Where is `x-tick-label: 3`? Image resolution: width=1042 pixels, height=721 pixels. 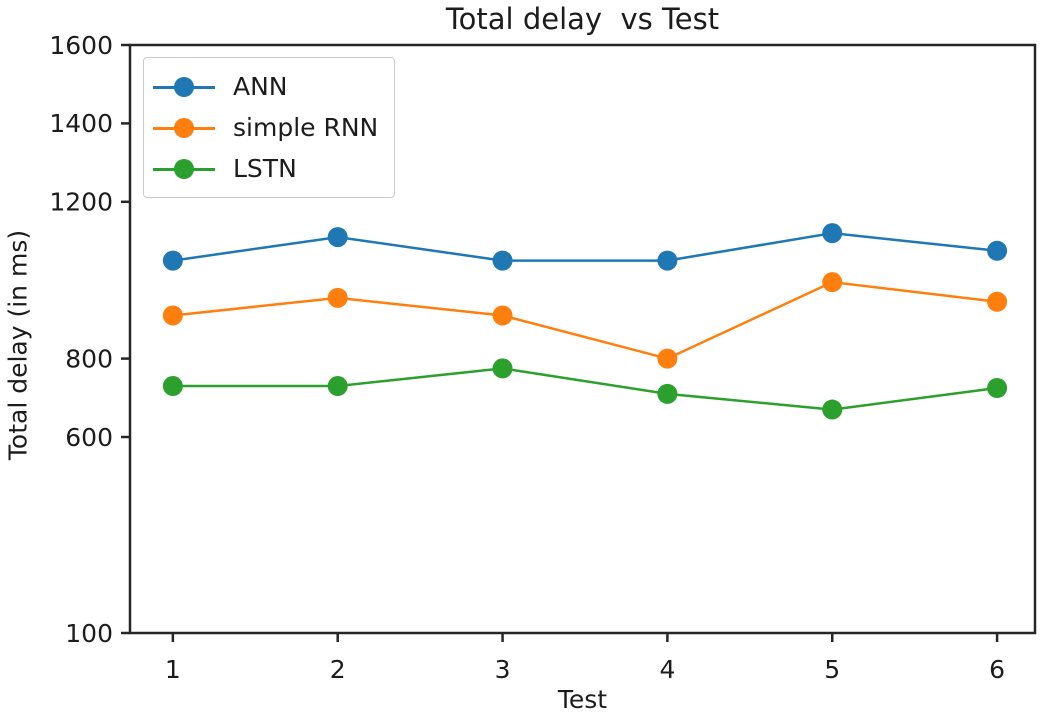 x-tick-label: 3 is located at coordinates (503, 669).